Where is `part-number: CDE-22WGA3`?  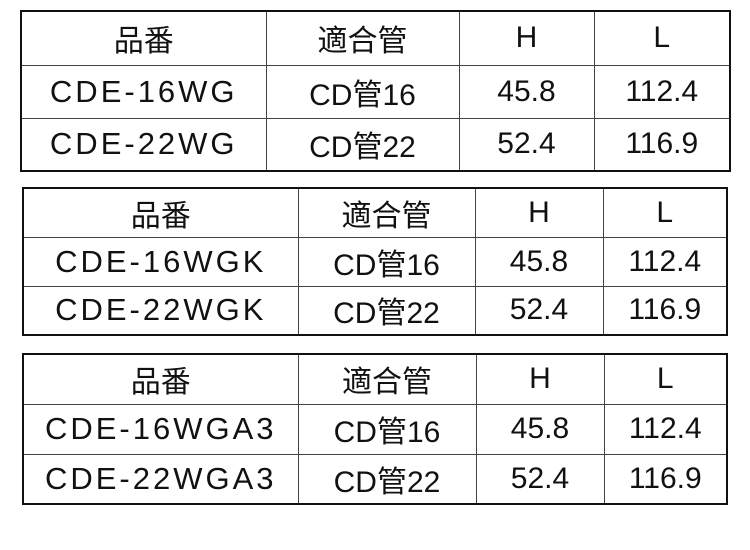
part-number: CDE-22WGA3 is located at coordinates (160, 479).